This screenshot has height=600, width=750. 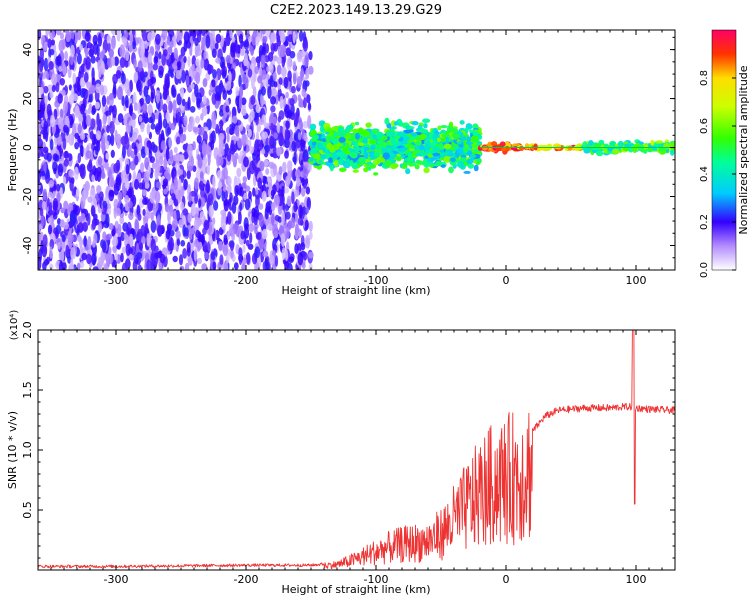 What do you see at coordinates (743, 149) in the screenshot?
I see `colorbar-label: Normalized spectral amplitude` at bounding box center [743, 149].